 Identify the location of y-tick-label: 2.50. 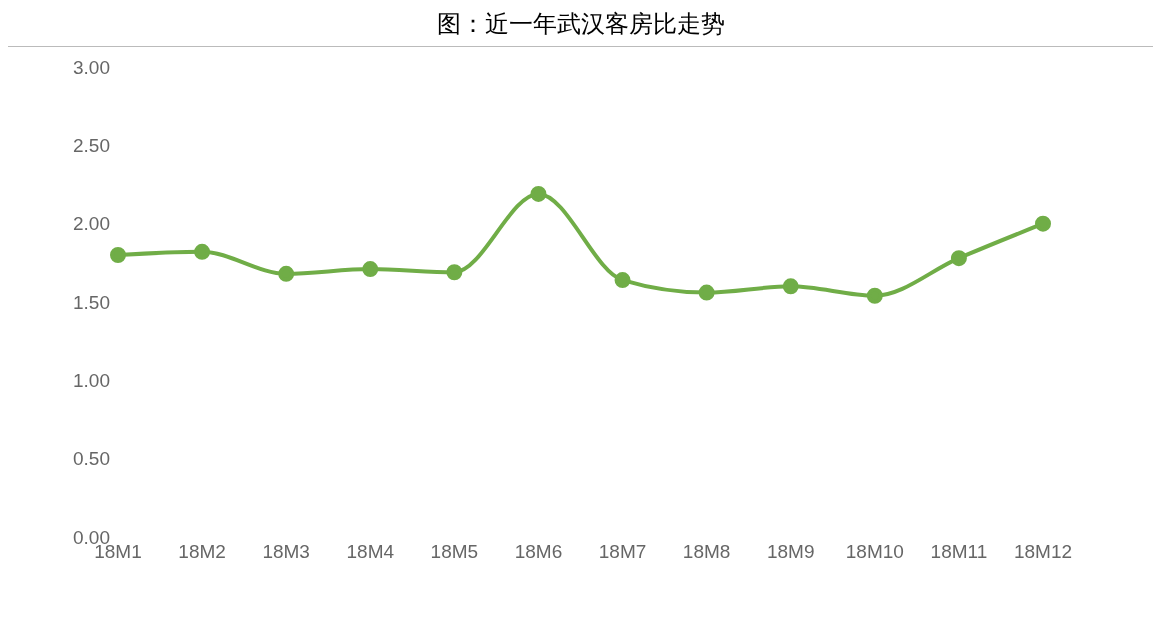
(91, 146).